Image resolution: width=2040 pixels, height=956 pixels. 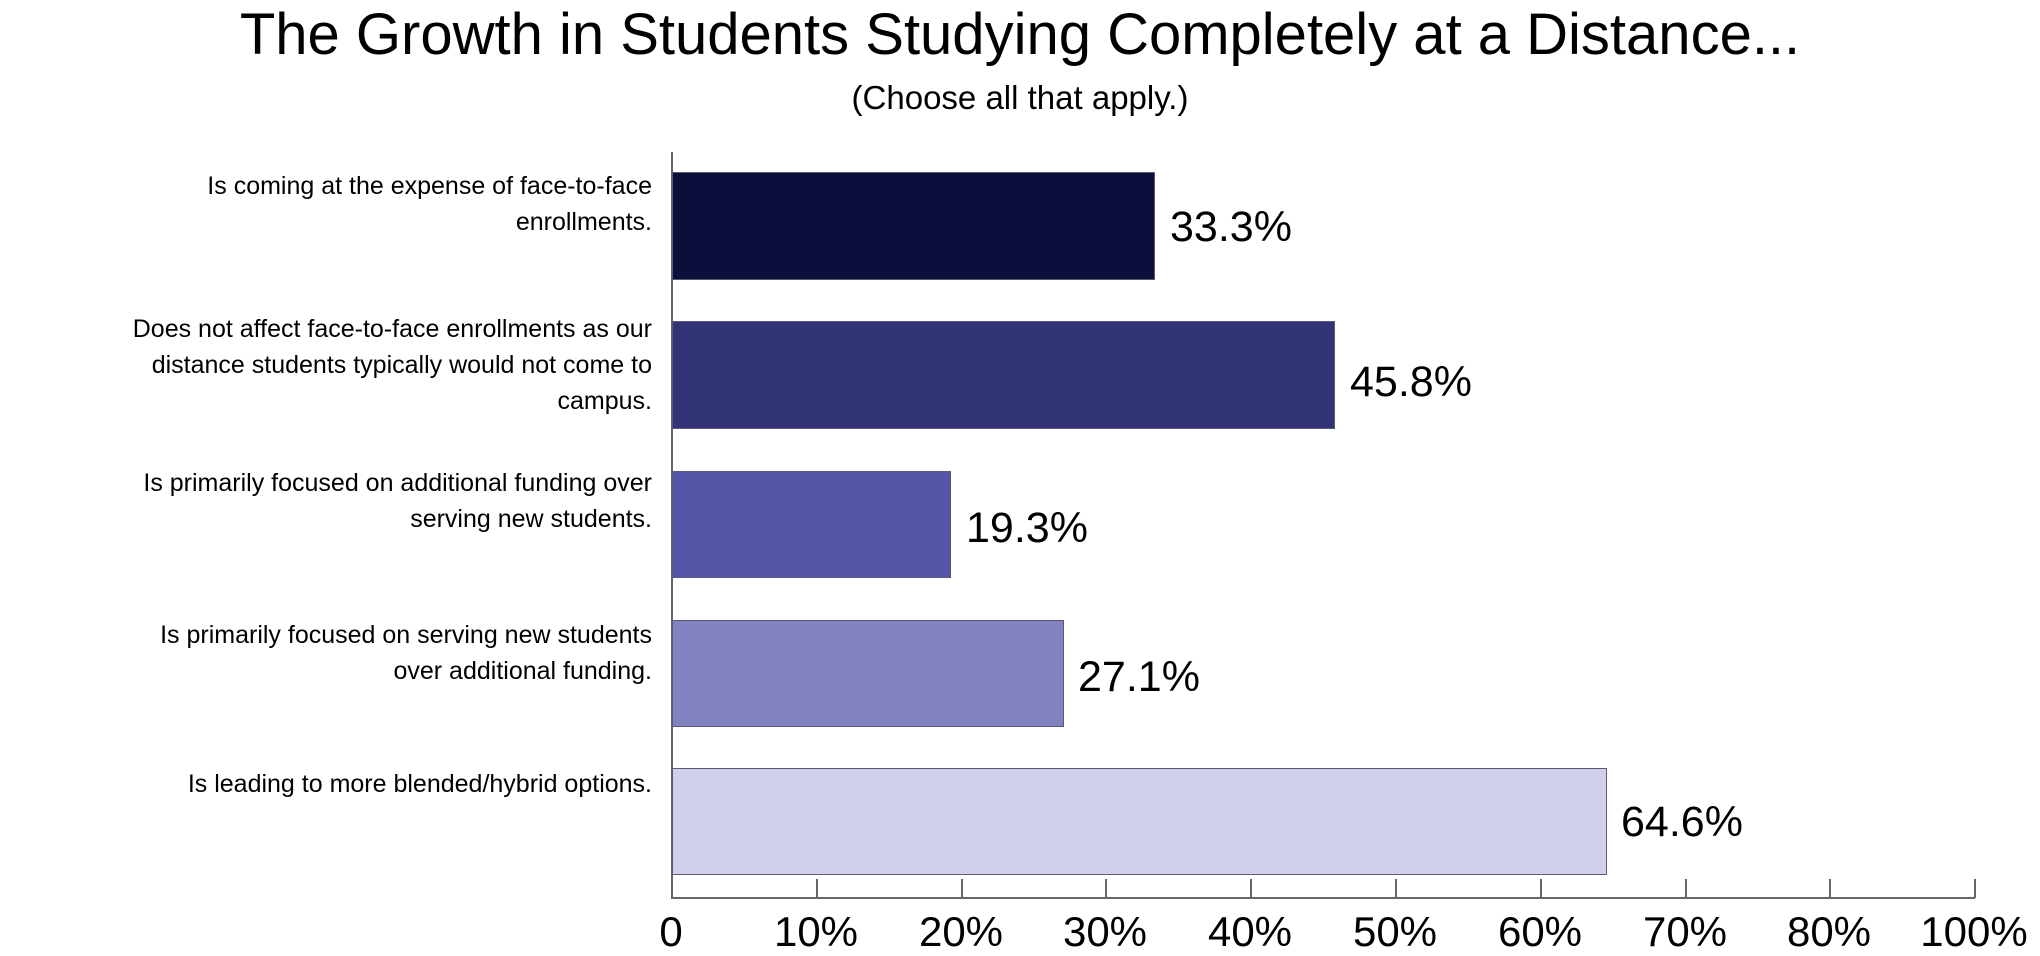 I want to click on bar-expense-face-to-face, so click(x=913, y=226).